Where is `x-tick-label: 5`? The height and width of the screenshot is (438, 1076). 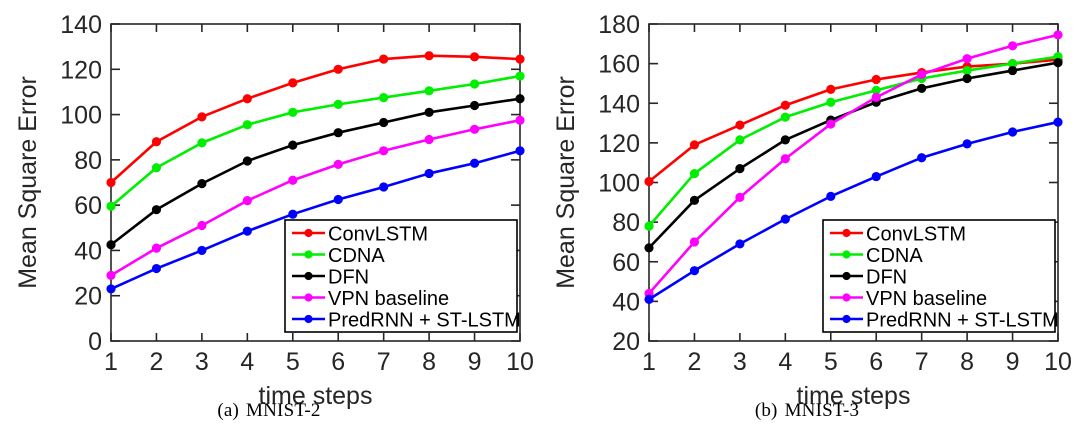
x-tick-label: 5 is located at coordinates (293, 362).